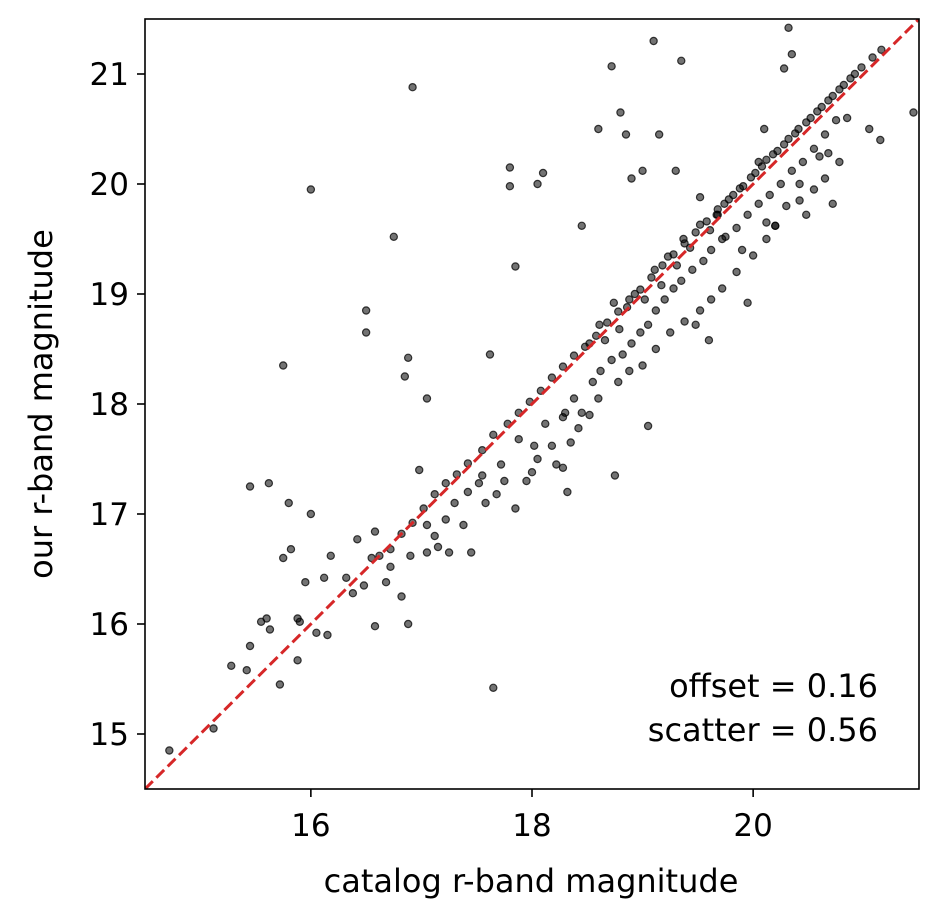  What do you see at coordinates (109, 185) in the screenshot?
I see `y-tick-label: 20` at bounding box center [109, 185].